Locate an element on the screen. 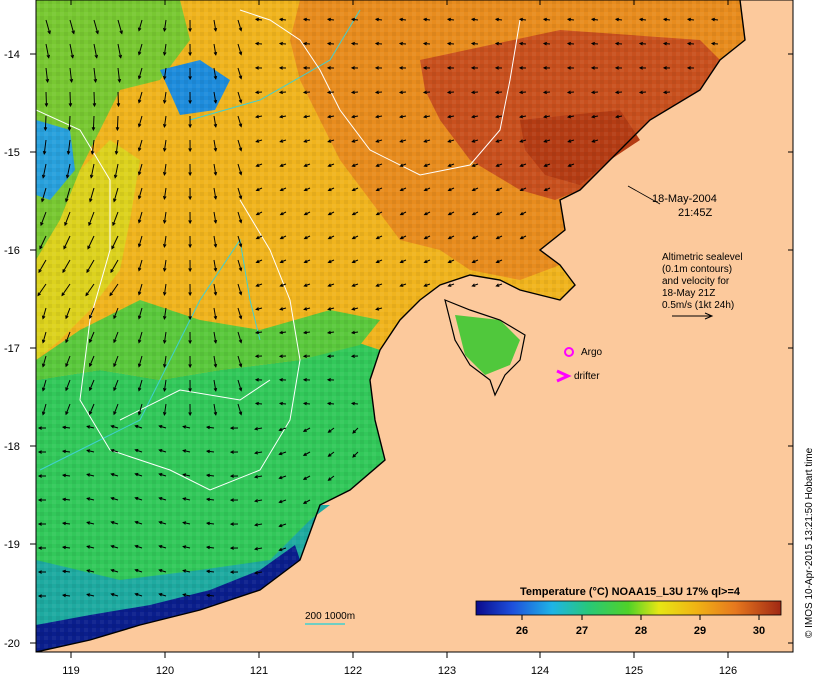 The image size is (820, 680). lon-tick-label: 126 is located at coordinates (728, 671).